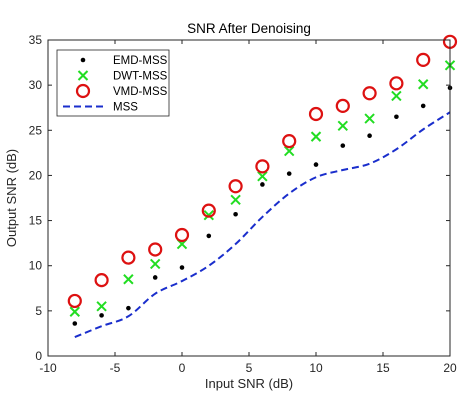 Image resolution: width=474 pixels, height=417 pixels. I want to click on x-tick-label: 15, so click(383, 368).